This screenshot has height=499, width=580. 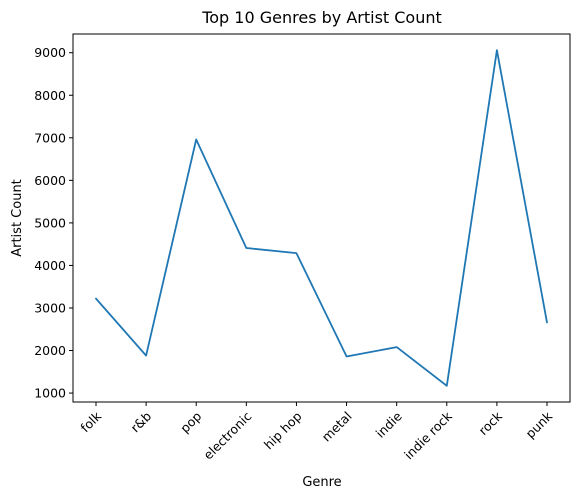 What do you see at coordinates (17, 218) in the screenshot?
I see `y-axis-label: Artist Count` at bounding box center [17, 218].